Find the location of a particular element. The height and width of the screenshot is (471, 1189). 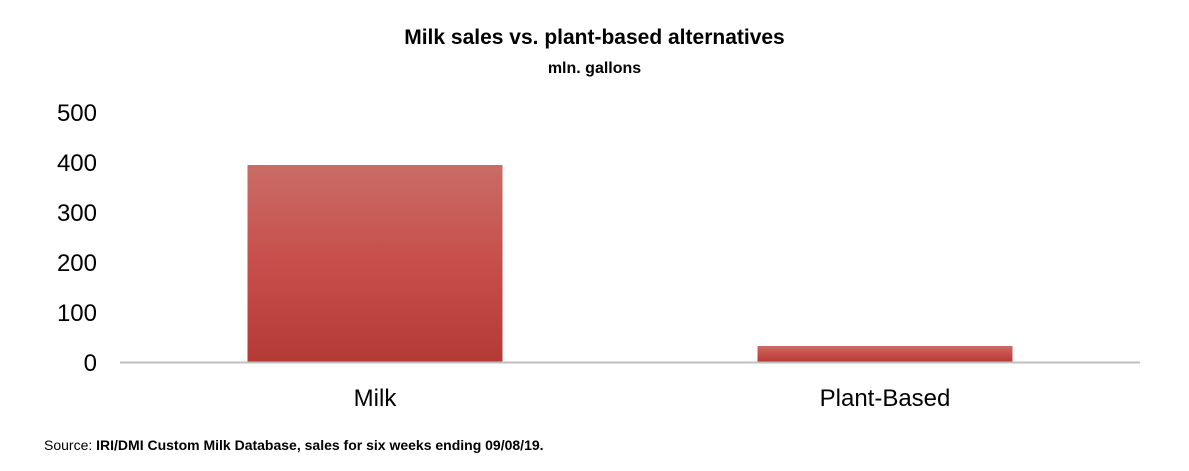

x-tick-label: Plant-Based is located at coordinates (885, 398).